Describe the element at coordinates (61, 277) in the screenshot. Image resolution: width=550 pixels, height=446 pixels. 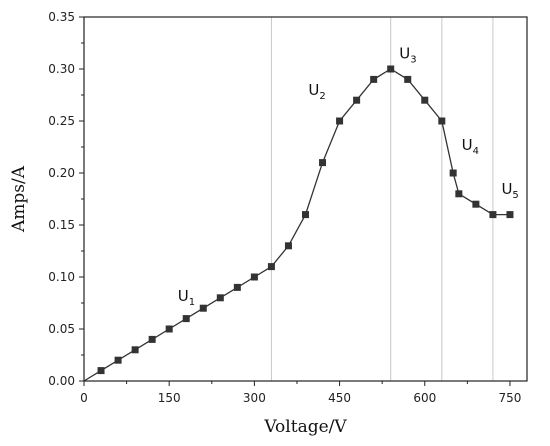
I see `y-tick-label: 0.10` at that location.